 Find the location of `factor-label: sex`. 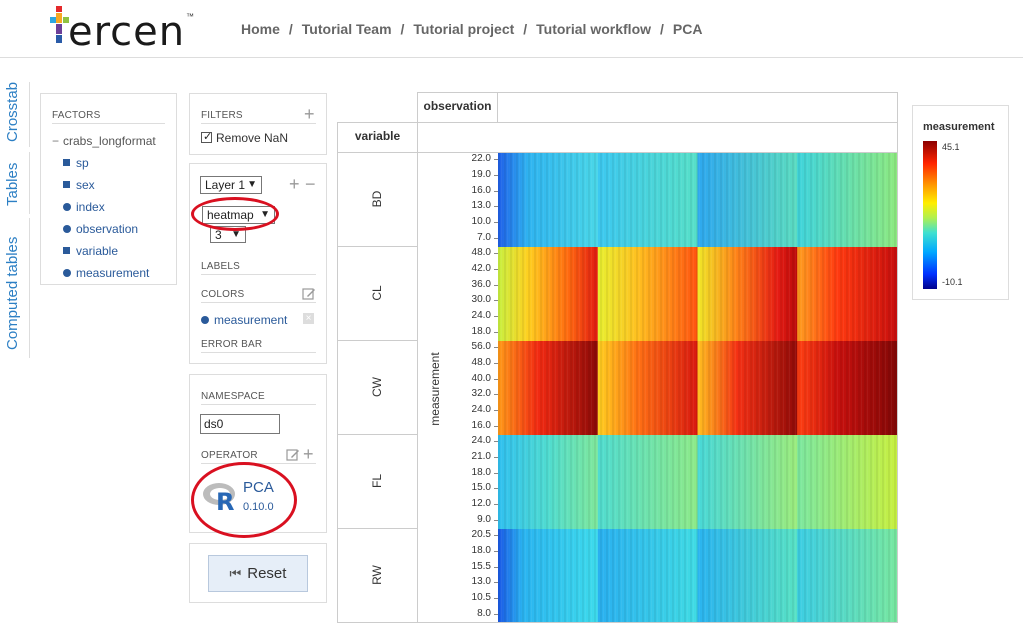

factor-label: sex is located at coordinates (85, 185).